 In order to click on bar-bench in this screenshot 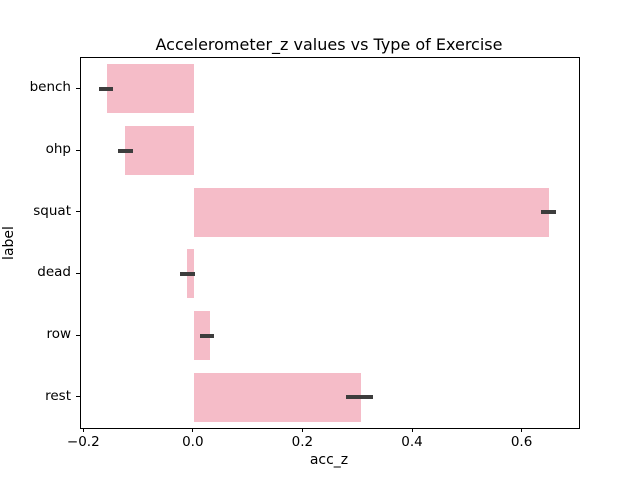, I will do `click(150, 89)`.